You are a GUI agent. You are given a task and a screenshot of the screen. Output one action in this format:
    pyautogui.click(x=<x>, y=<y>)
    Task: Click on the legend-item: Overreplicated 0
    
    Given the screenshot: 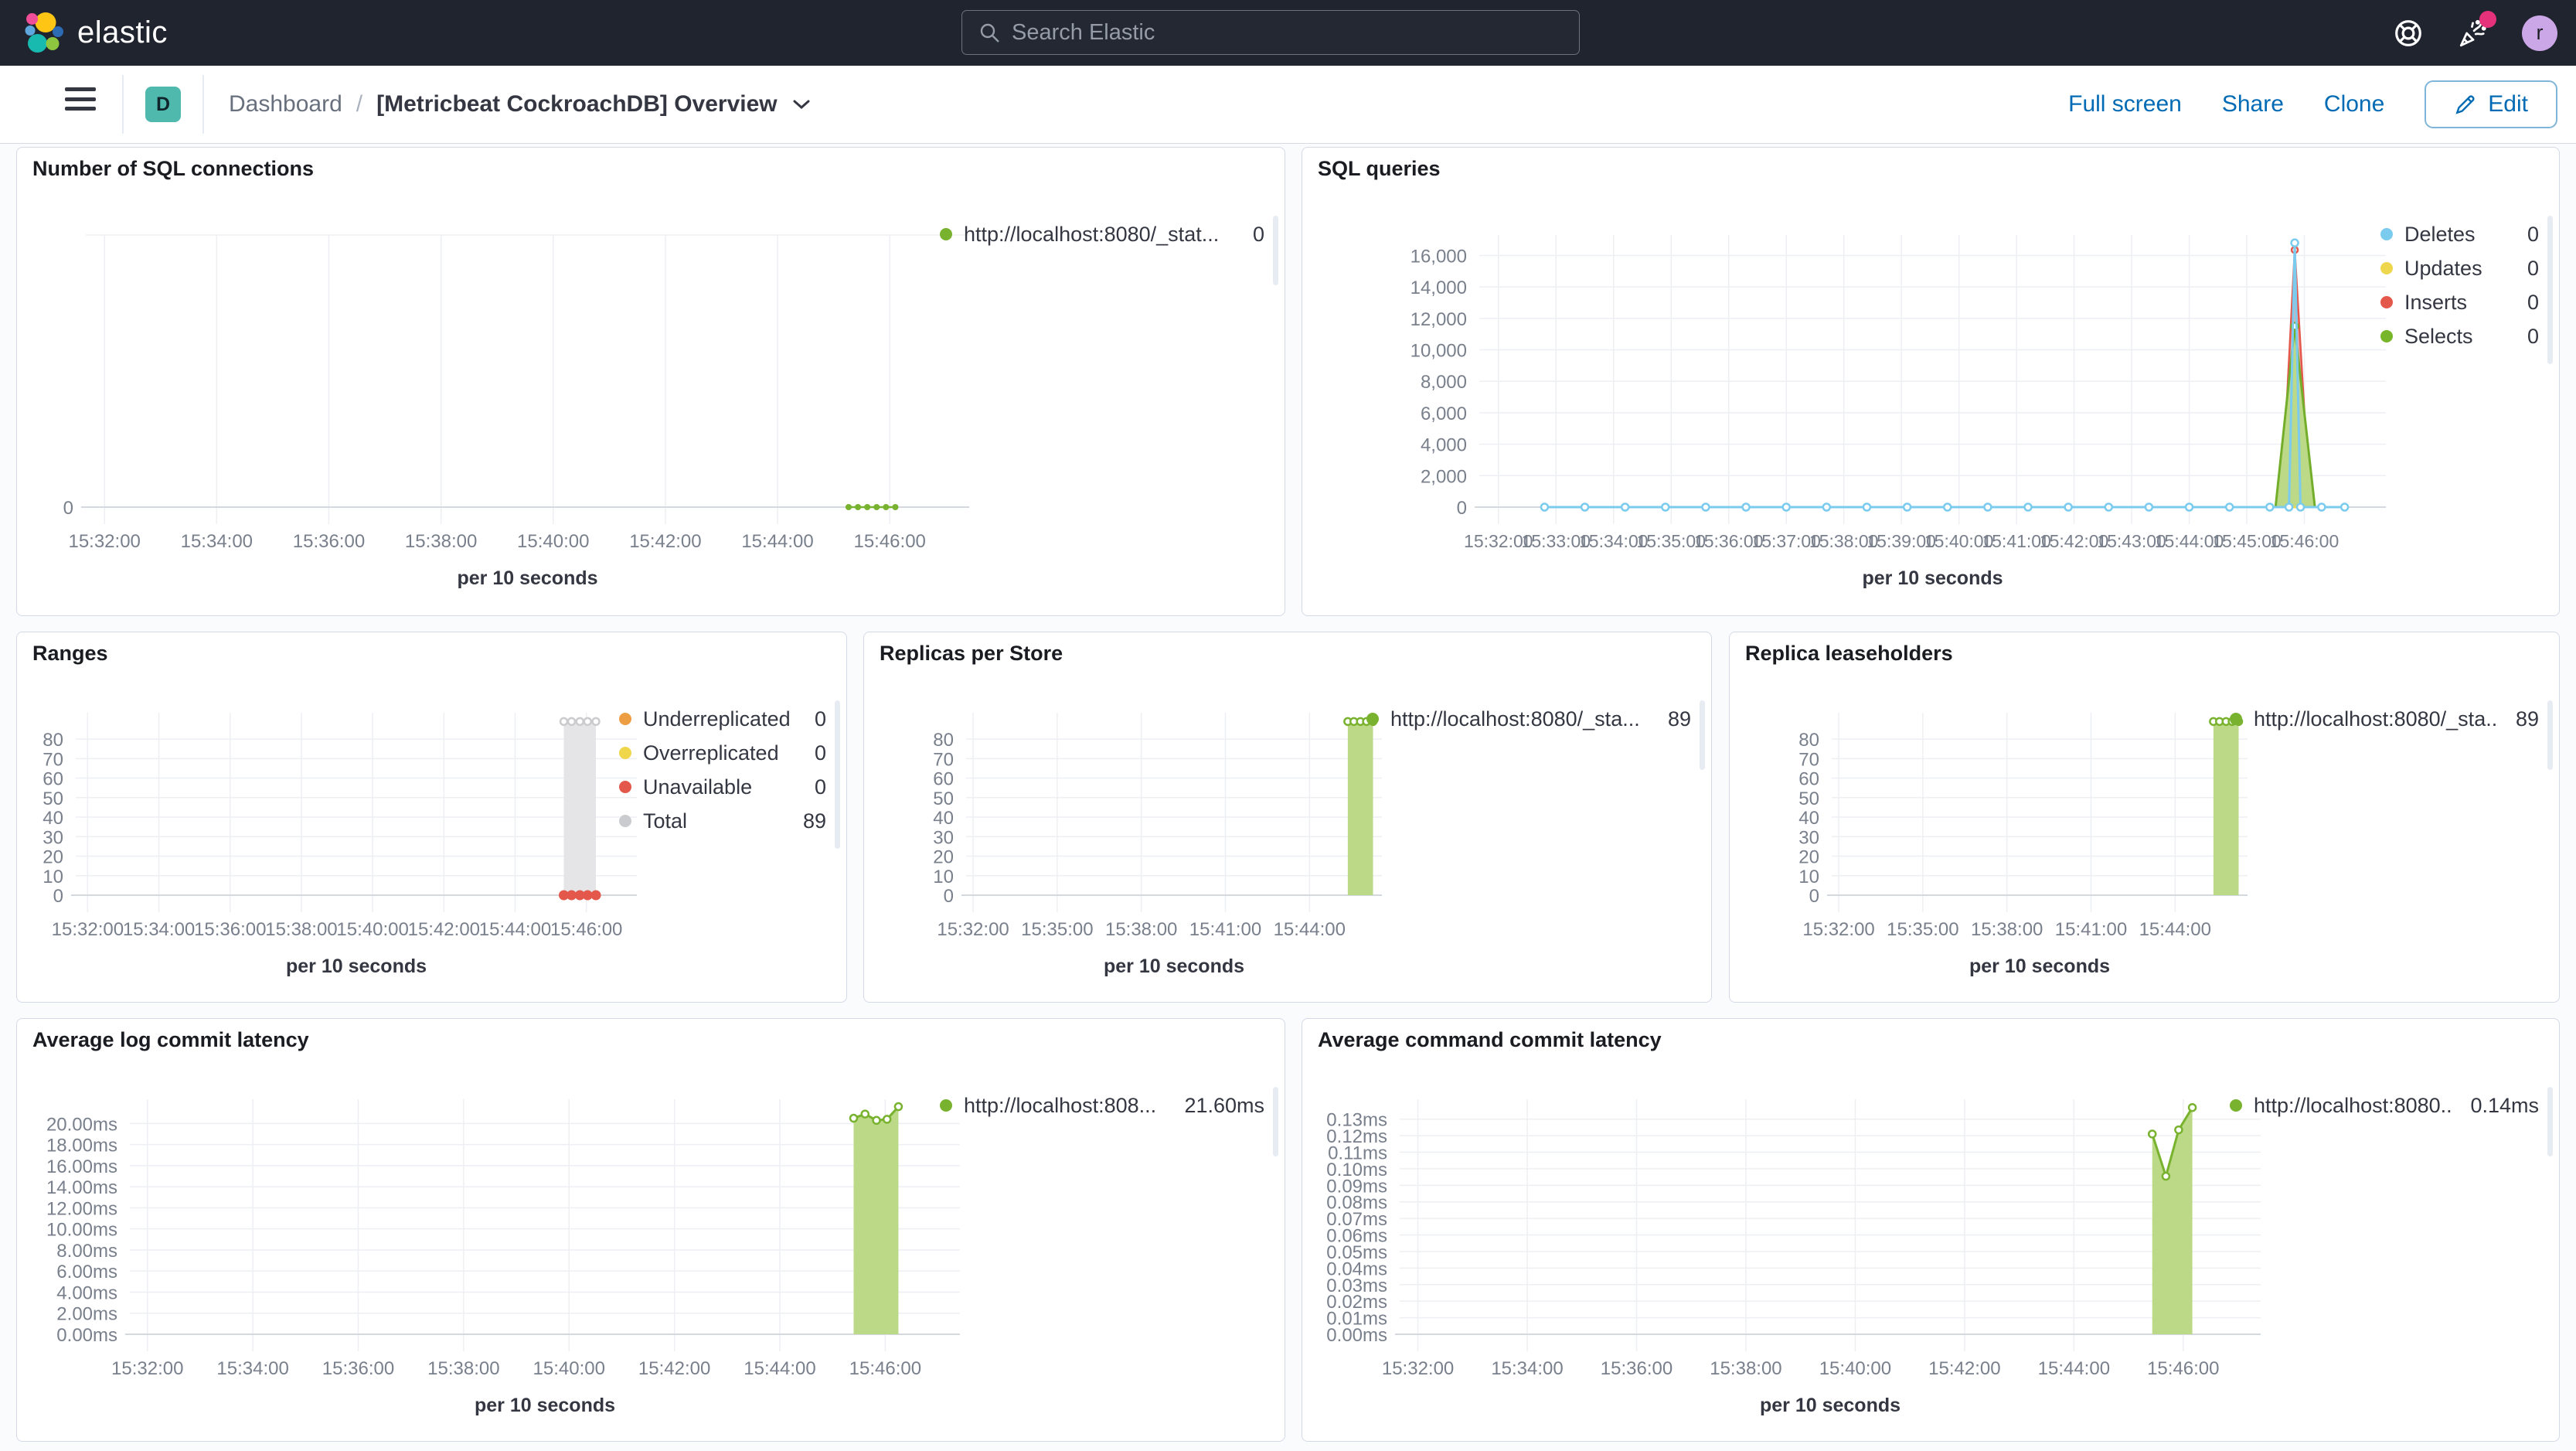 What is the action you would take?
    pyautogui.click(x=722, y=753)
    